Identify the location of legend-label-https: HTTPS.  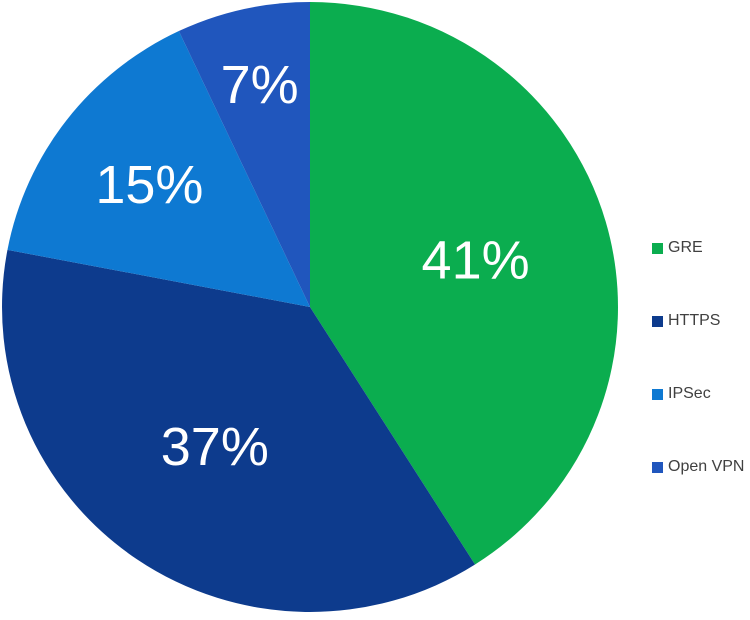
(694, 320).